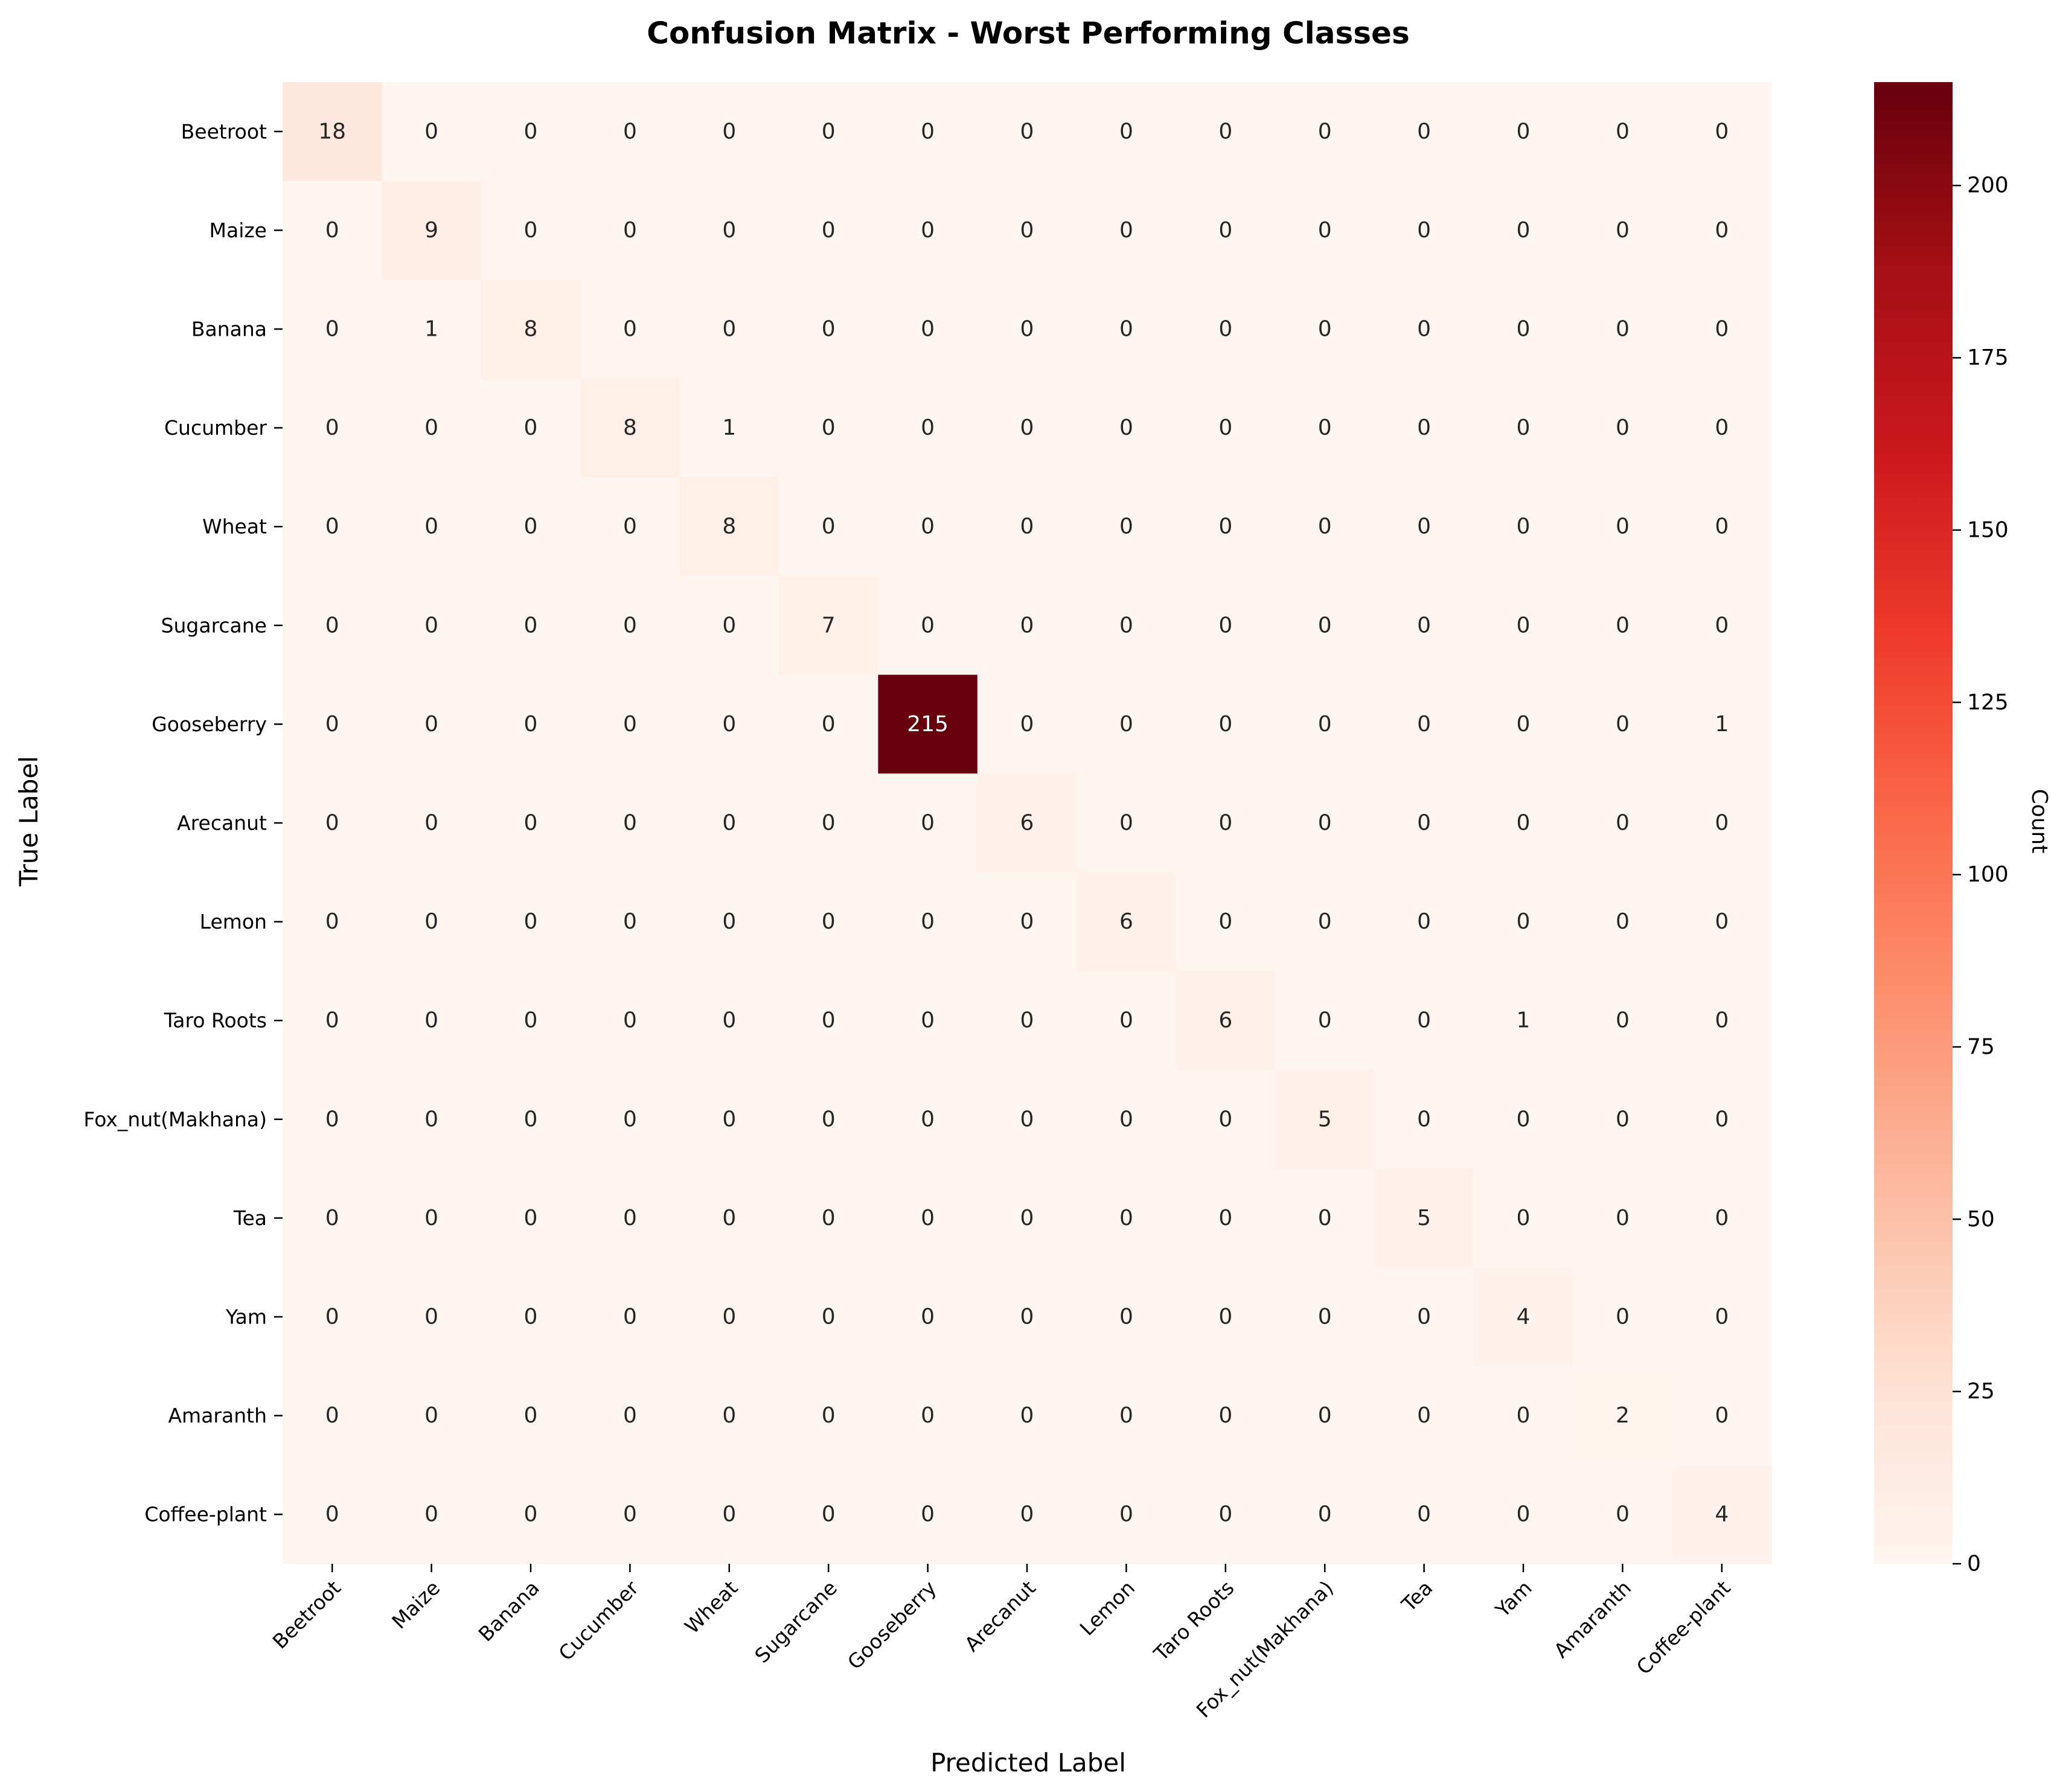 The height and width of the screenshot is (1792, 2051). I want to click on colorbar-tick-label: 100, so click(1988, 874).